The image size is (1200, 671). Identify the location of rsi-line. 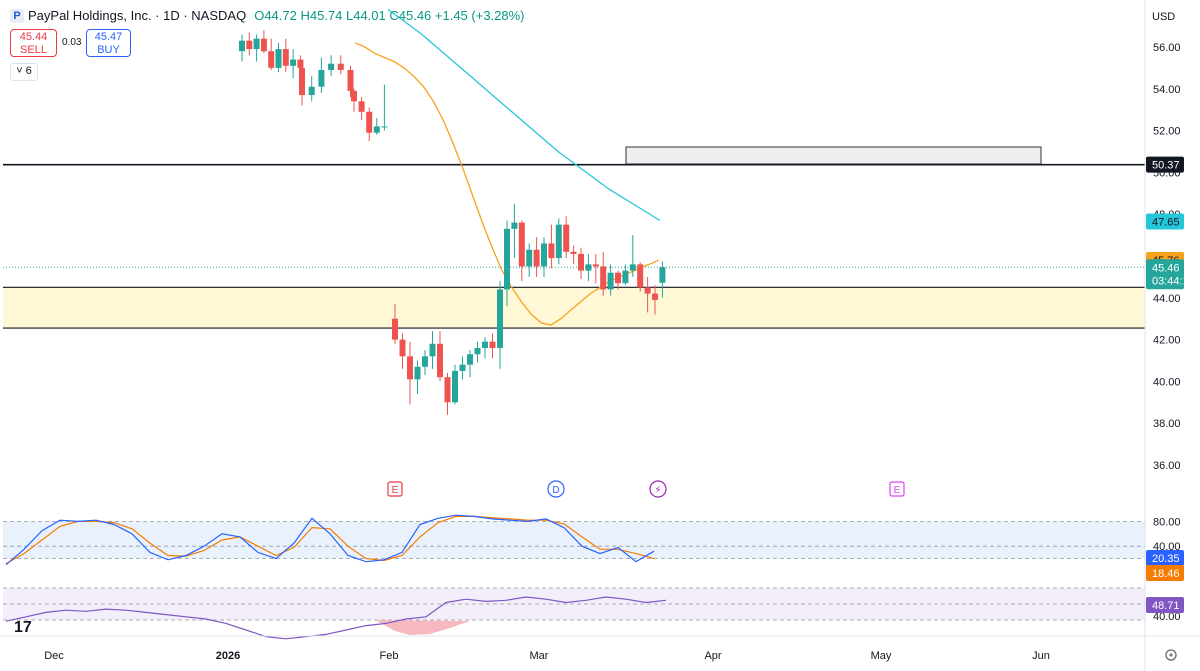
(336, 618).